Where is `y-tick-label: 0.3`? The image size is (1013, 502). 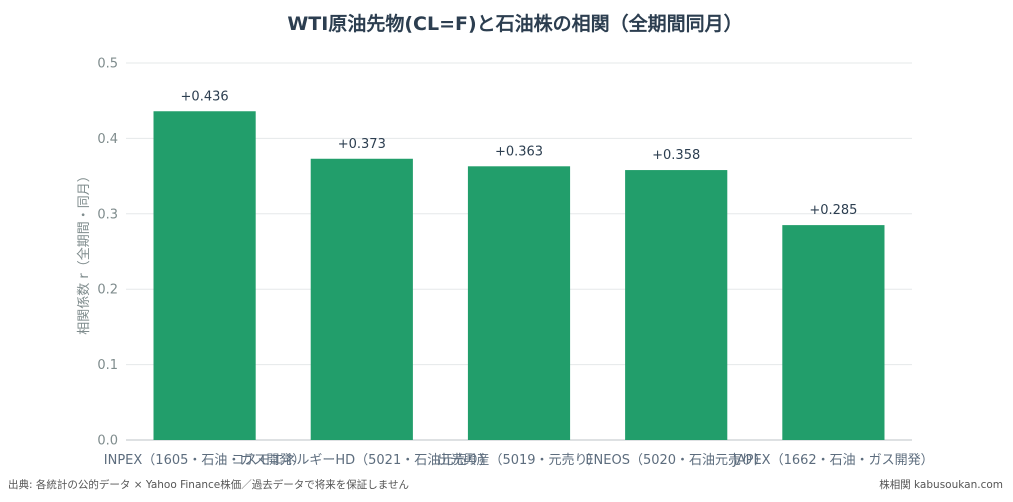 y-tick-label: 0.3 is located at coordinates (107, 214).